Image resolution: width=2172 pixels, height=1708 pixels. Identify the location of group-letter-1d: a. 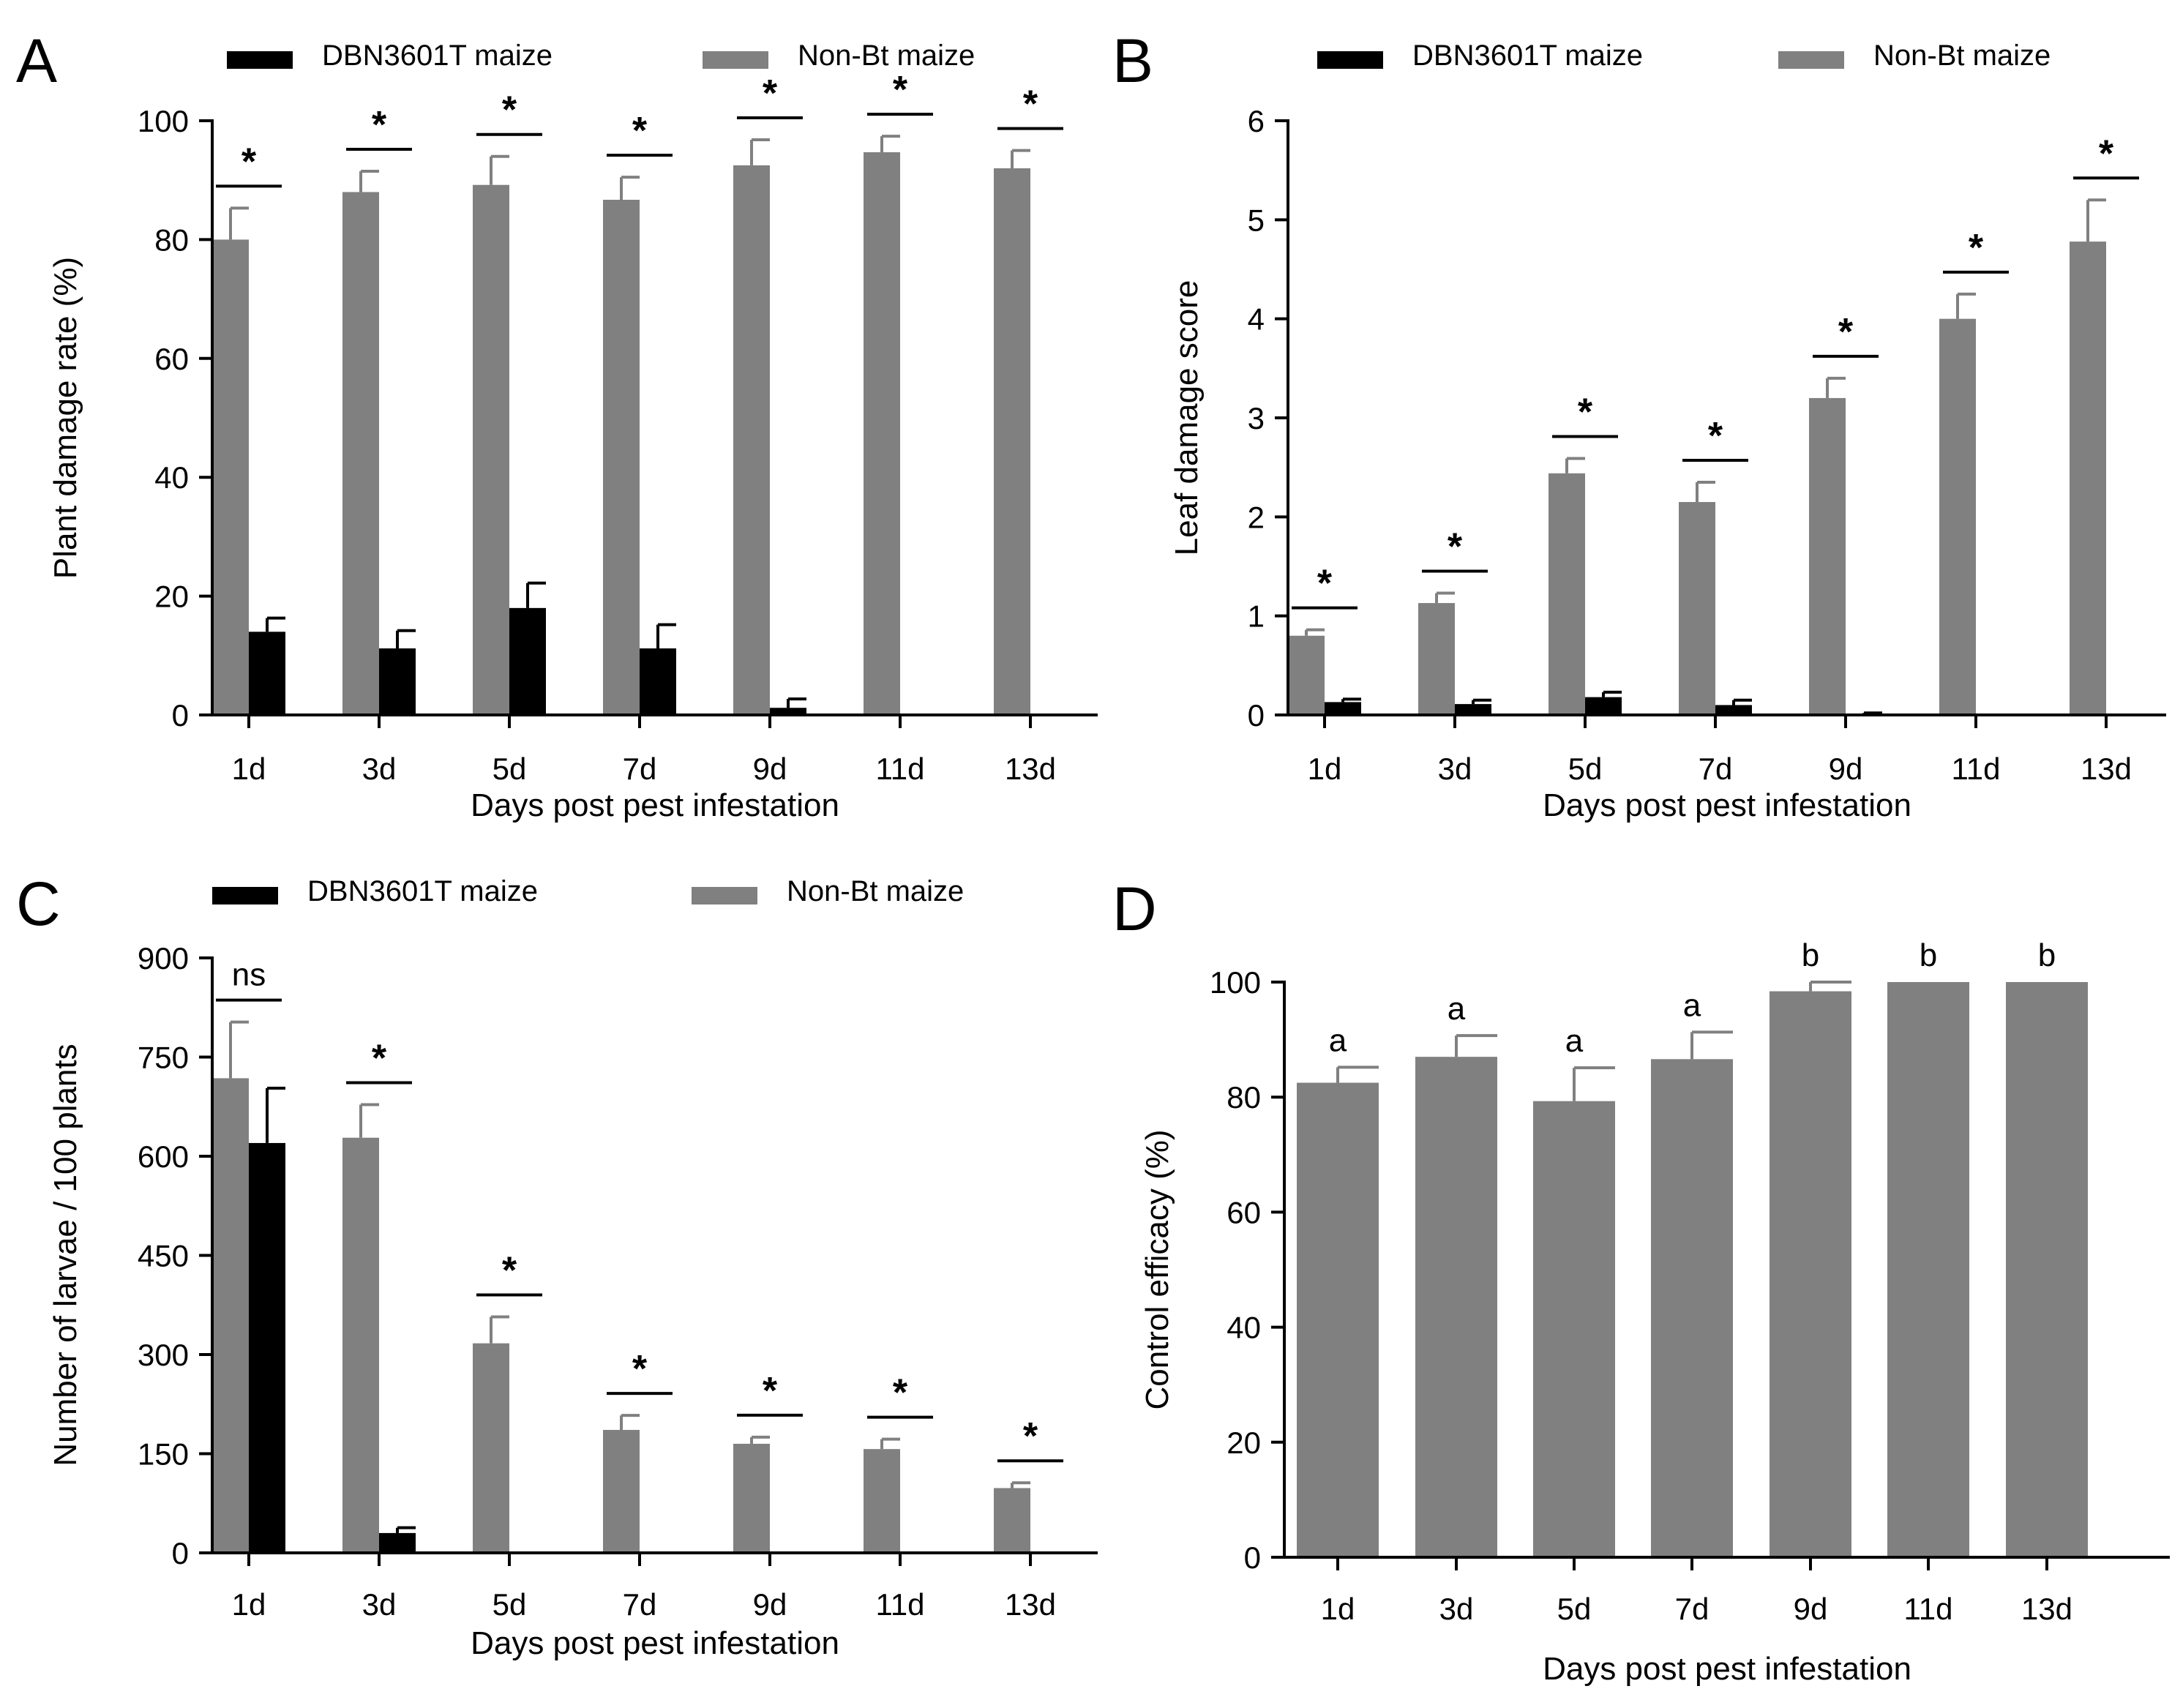
(1338, 1040).